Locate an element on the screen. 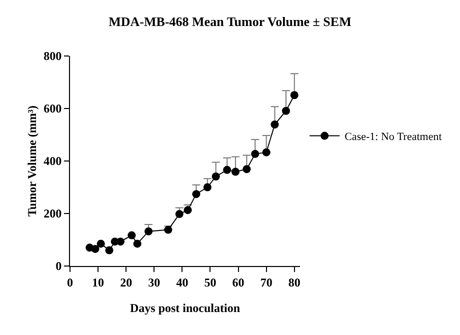  y-tick-label: 200 is located at coordinates (53, 213).